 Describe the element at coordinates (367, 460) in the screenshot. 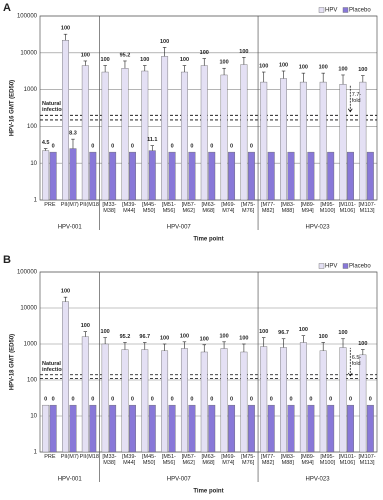

I see `x-tick-label-box: [M107-M113]` at that location.